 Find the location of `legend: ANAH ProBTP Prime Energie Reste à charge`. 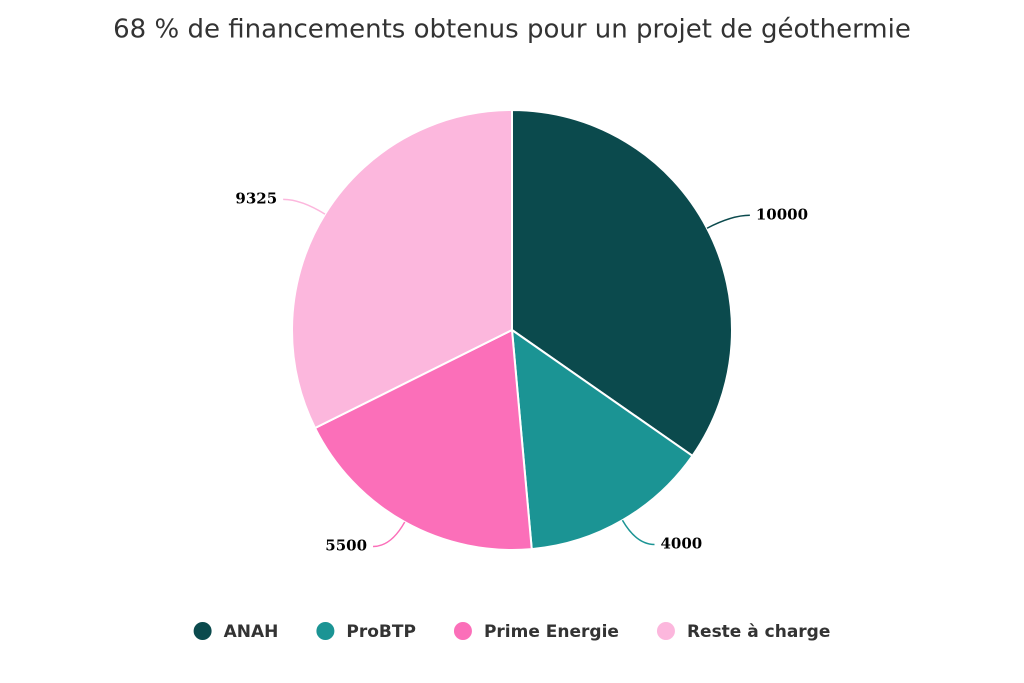

legend: ANAH ProBTP Prime Energie Reste à charge is located at coordinates (511, 632).